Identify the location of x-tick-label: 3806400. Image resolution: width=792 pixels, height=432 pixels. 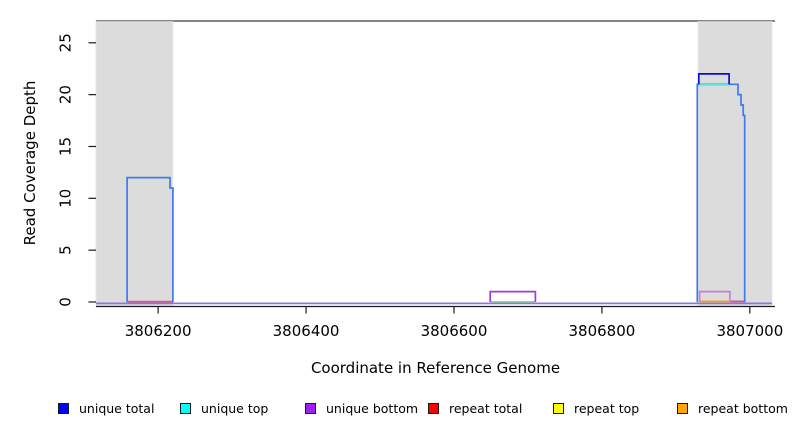
(306, 331).